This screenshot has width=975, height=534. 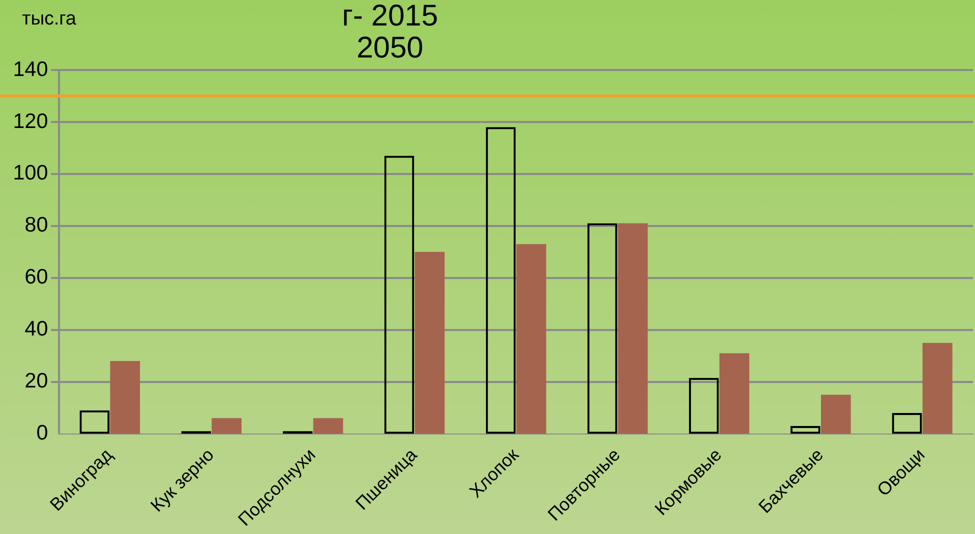 What do you see at coordinates (30, 173) in the screenshot?
I see `y-tick-label: 100` at bounding box center [30, 173].